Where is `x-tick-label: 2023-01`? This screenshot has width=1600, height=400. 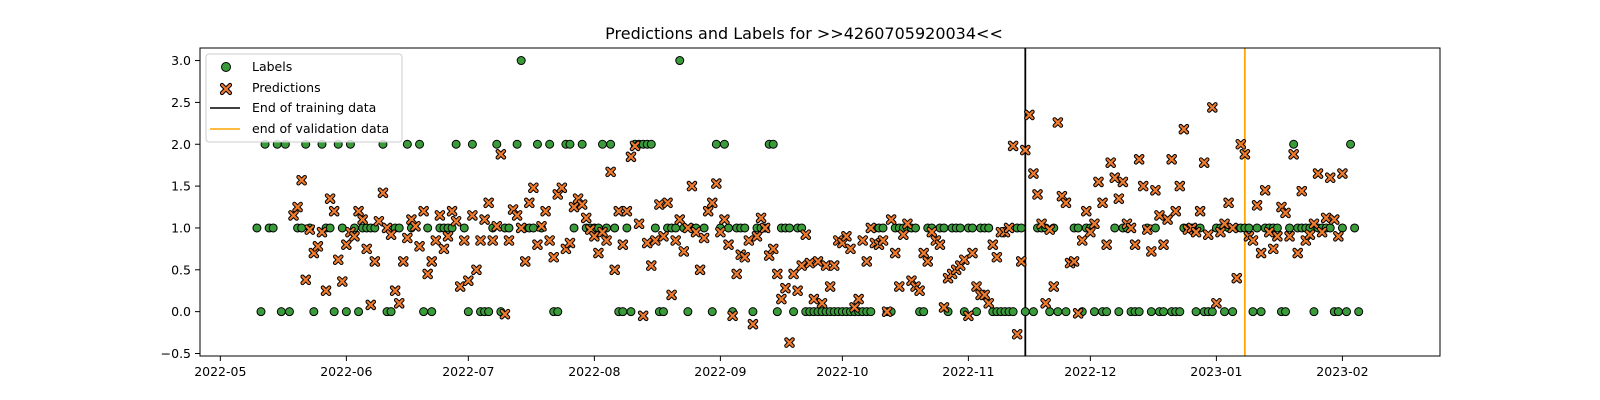
x-tick-label: 2023-01 is located at coordinates (1216, 371).